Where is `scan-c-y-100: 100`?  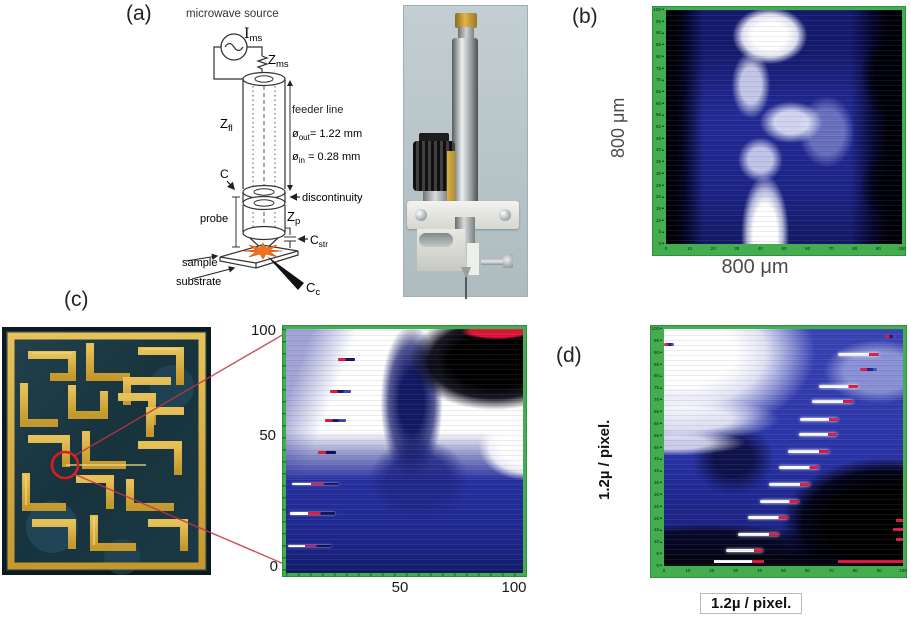 scan-c-y-100: 100 is located at coordinates (263, 330).